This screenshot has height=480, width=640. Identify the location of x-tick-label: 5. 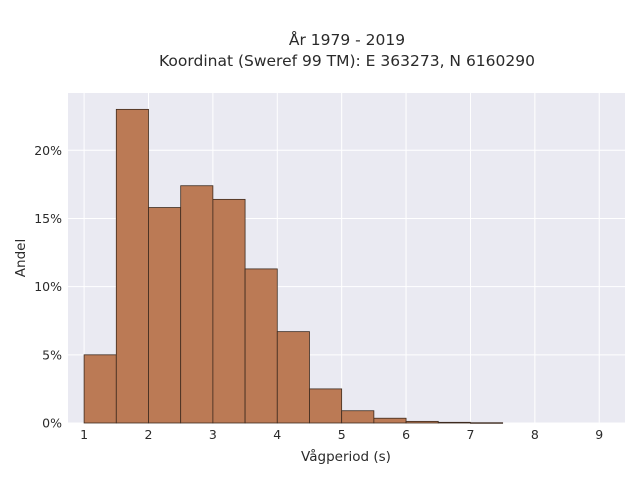
(342, 434).